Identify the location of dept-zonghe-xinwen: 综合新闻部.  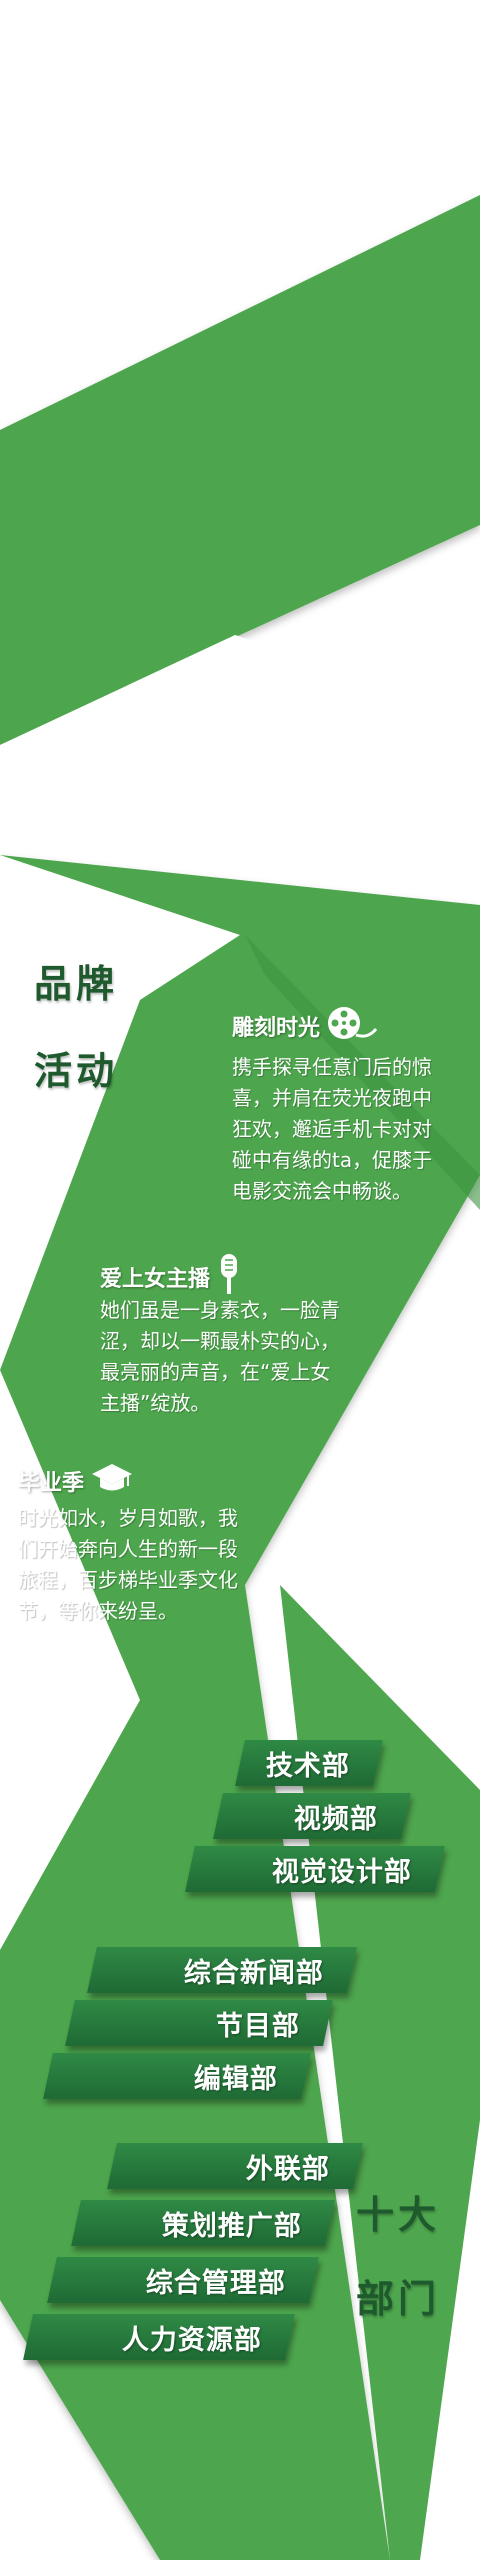
(222, 1970).